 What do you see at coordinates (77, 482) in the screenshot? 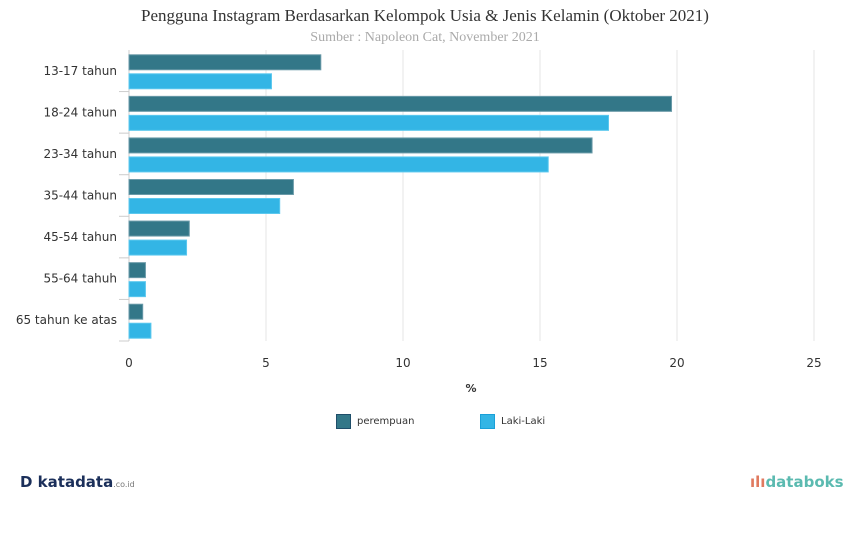
I see `katadata-logo: D katadata.co.id` at bounding box center [77, 482].